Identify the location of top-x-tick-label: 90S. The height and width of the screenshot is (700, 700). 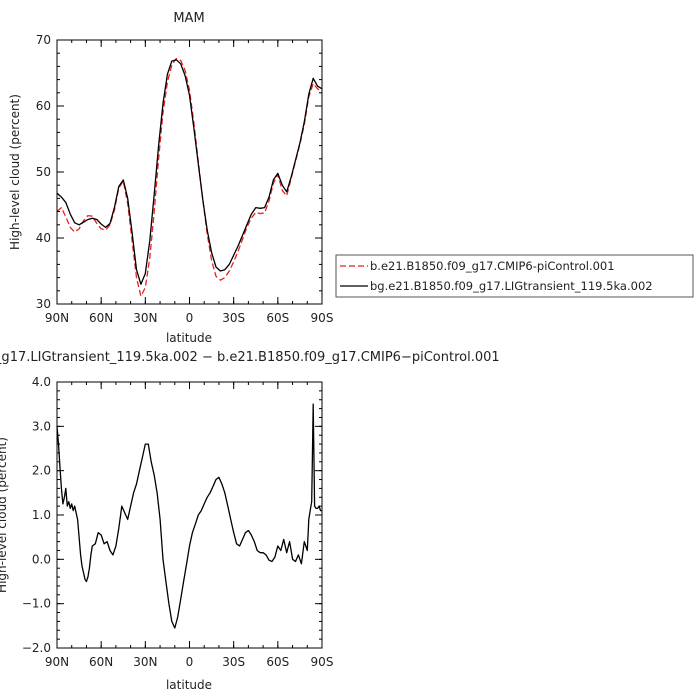
(322, 318).